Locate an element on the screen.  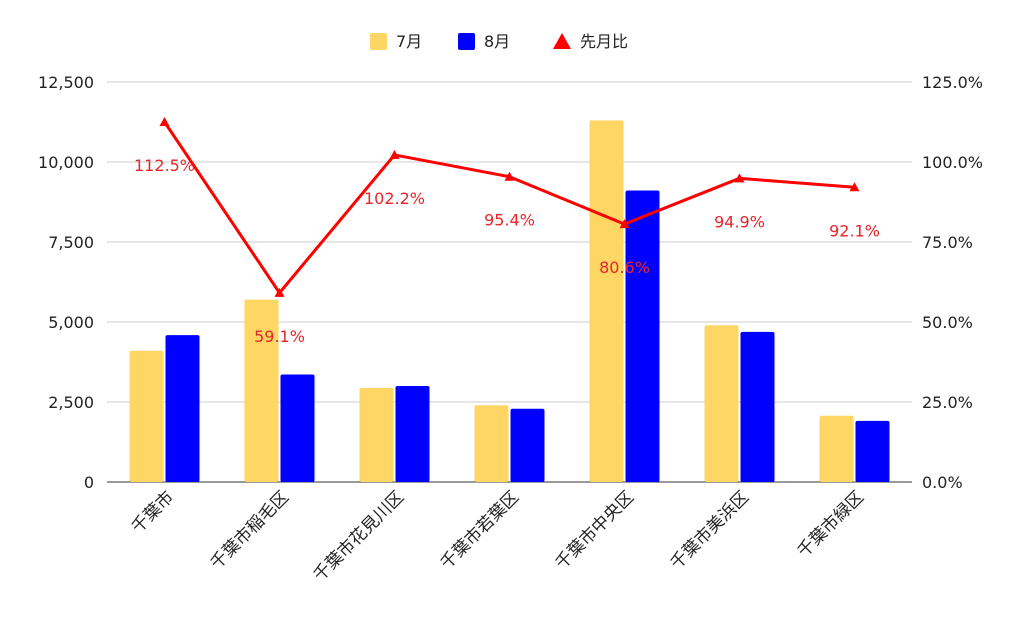
right-tick-label: 50.0% is located at coordinates (947, 322).